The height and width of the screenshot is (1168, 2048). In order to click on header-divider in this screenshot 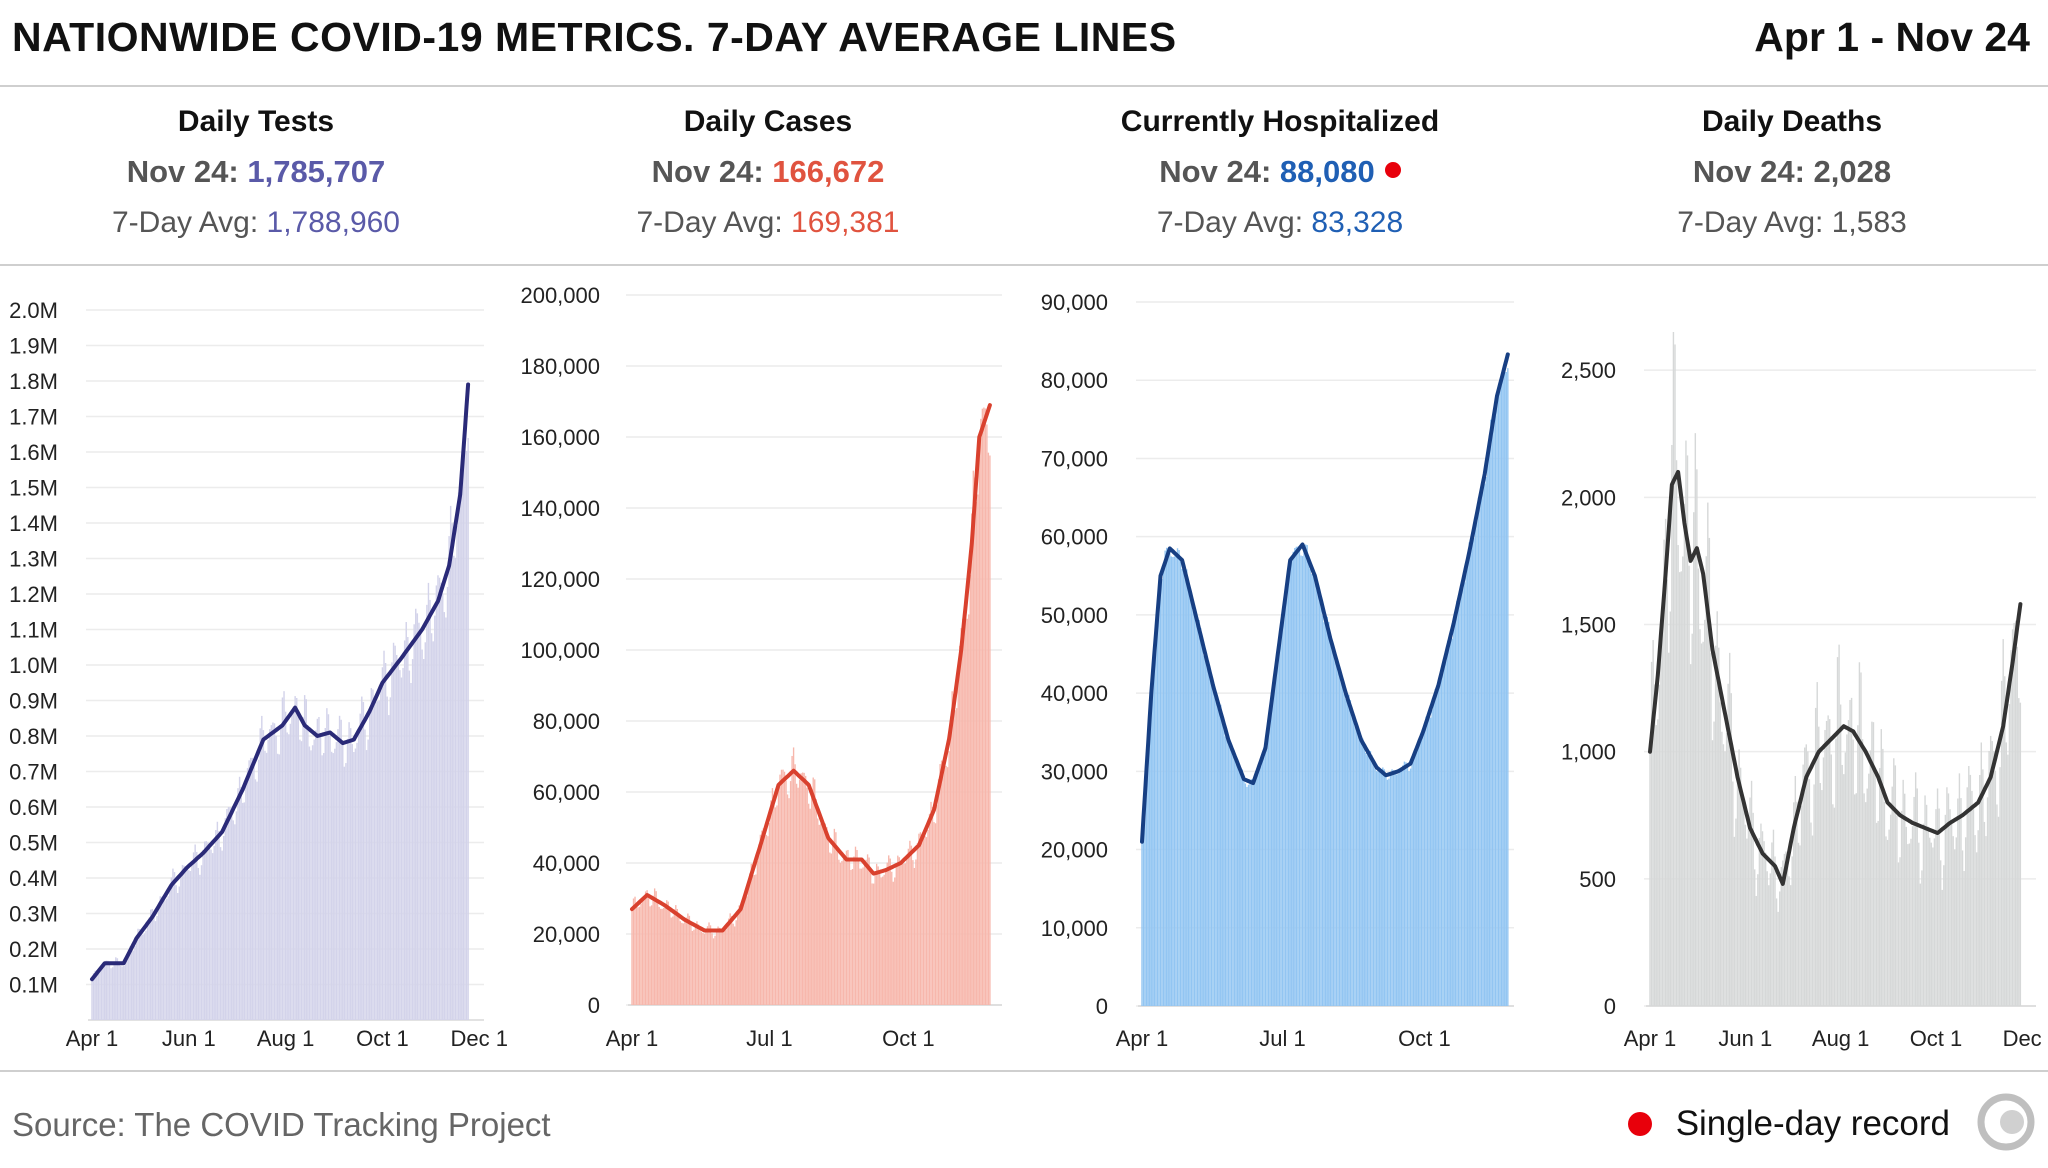, I will do `click(1024, 86)`.